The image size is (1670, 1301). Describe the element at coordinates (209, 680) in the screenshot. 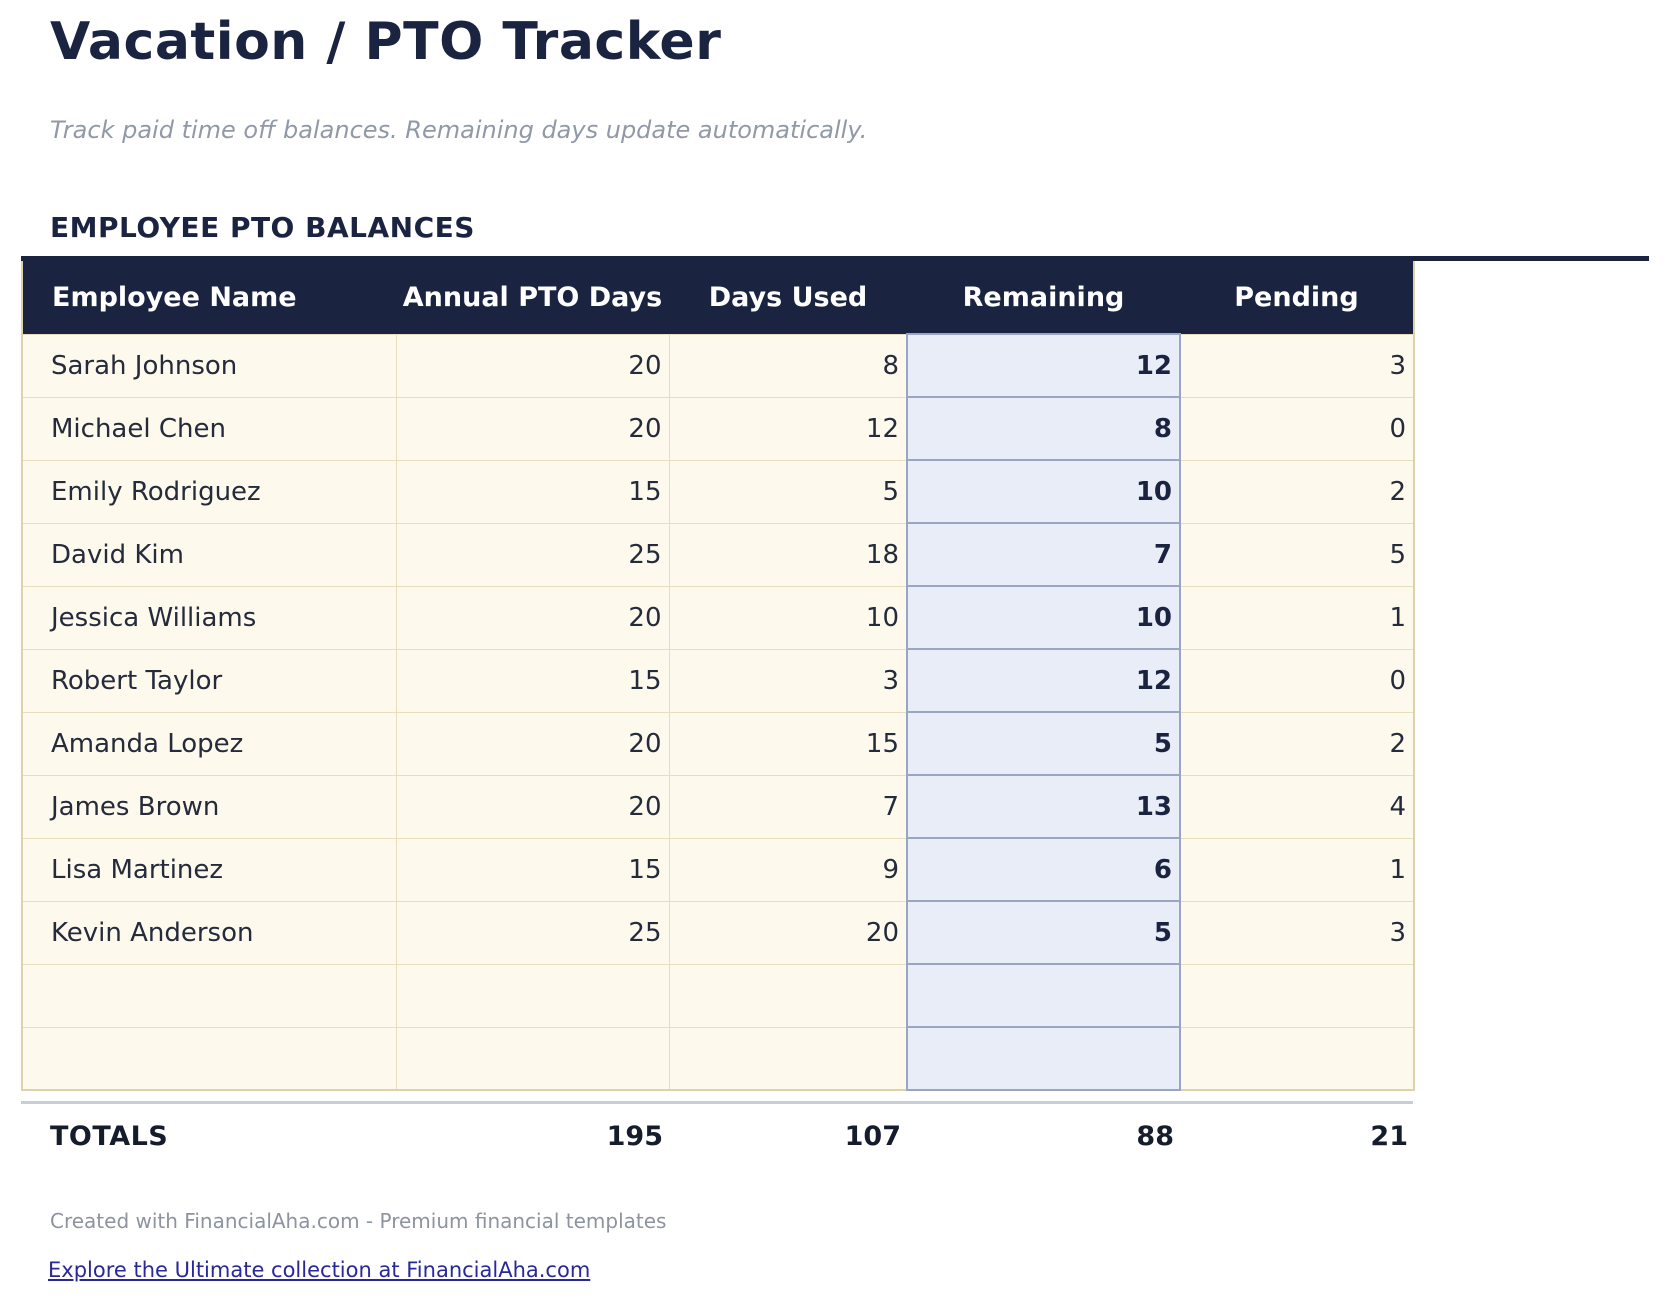

I see `employee-name-cell: Robert Taylor` at that location.